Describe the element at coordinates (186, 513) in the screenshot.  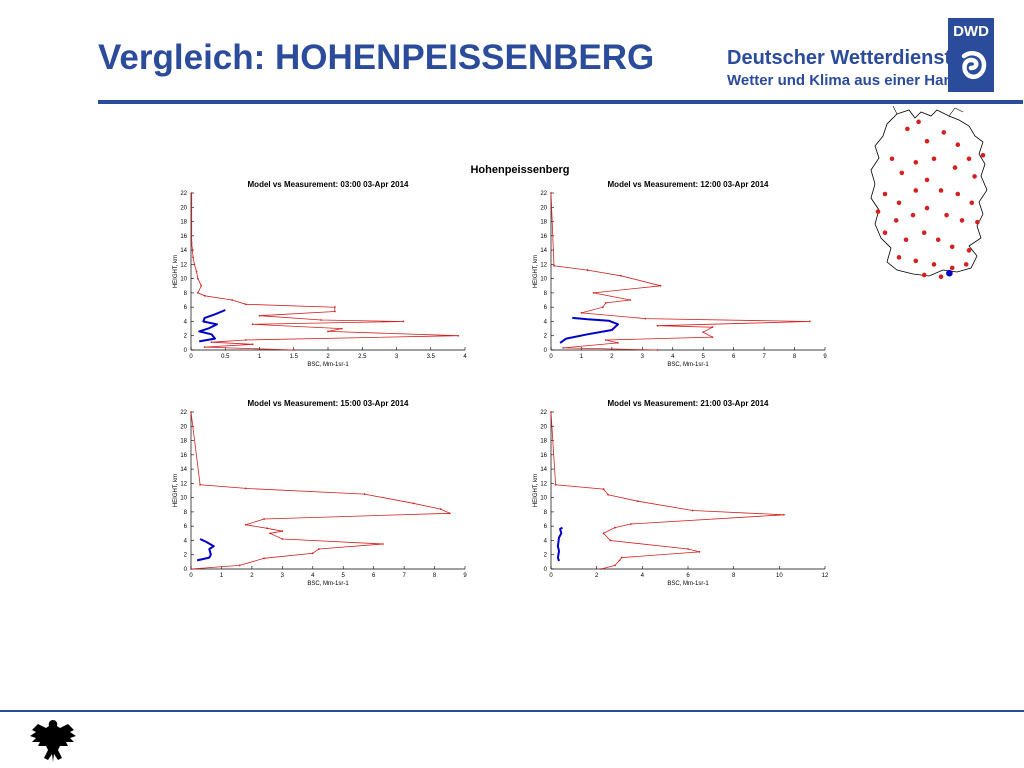
I see `y-tick-label: 8` at that location.